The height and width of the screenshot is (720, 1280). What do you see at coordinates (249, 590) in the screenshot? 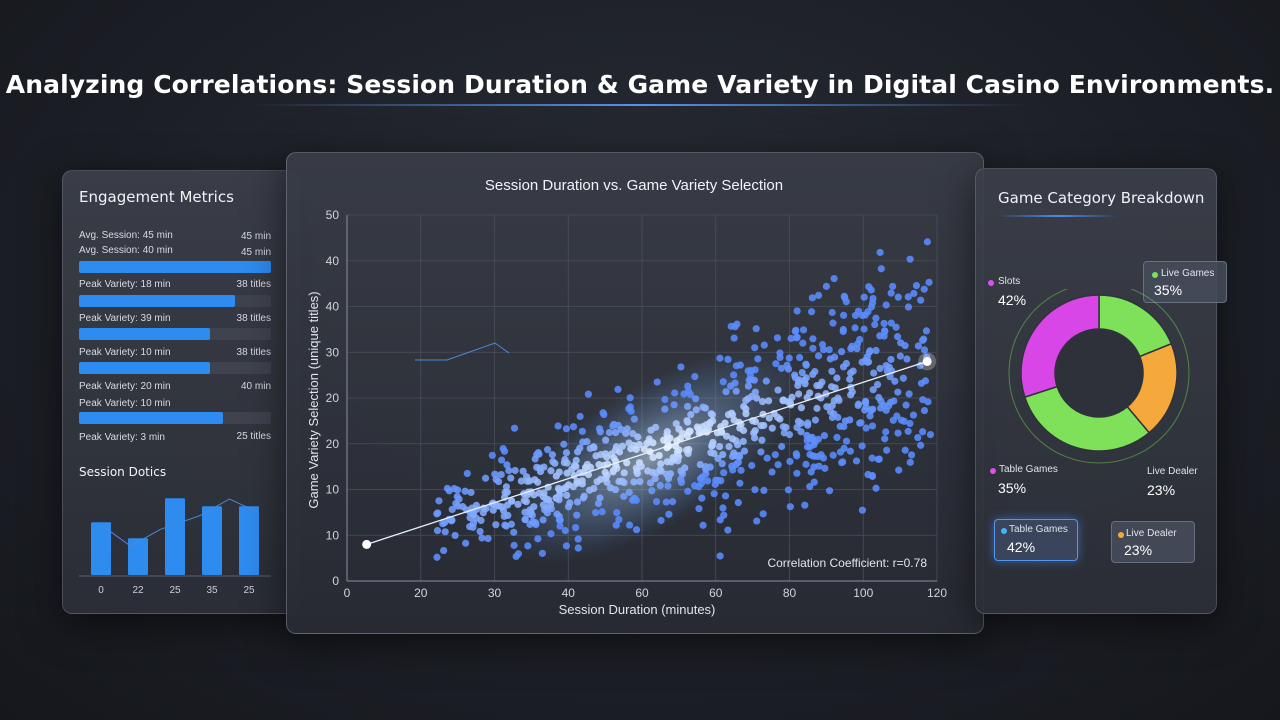
I see `session-tick-label: 25` at bounding box center [249, 590].